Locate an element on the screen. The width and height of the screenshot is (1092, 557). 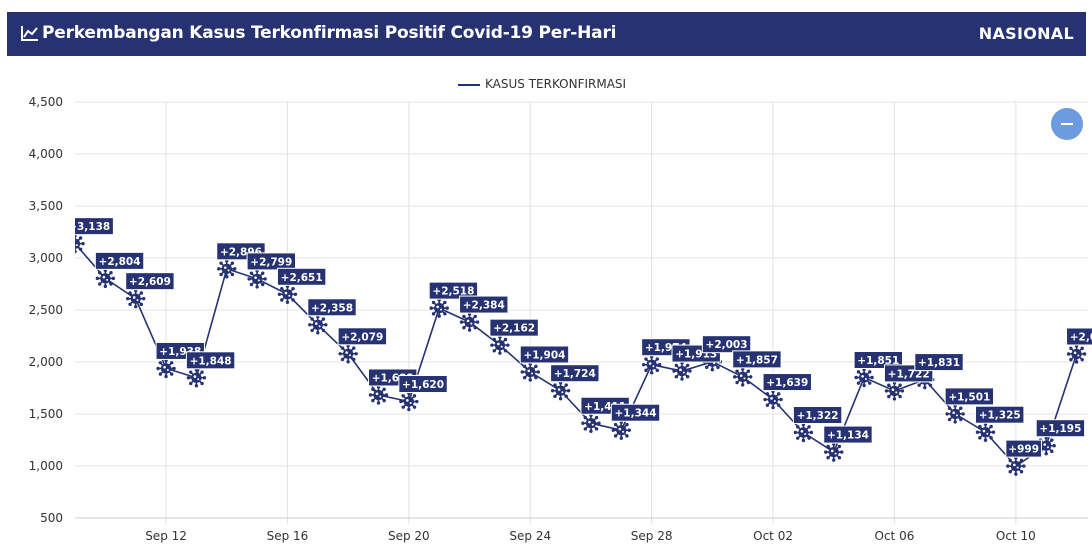
legend-swatch is located at coordinates (469, 85).